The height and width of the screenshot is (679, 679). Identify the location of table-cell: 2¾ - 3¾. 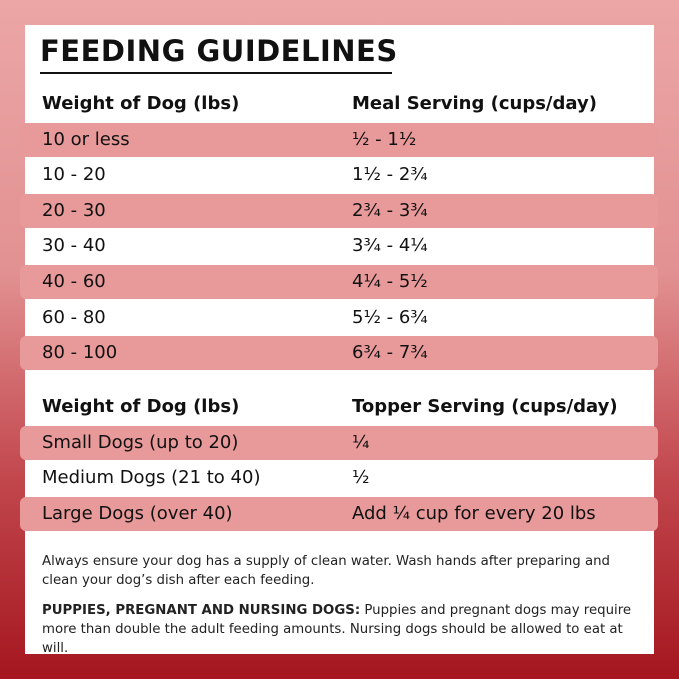
(390, 210).